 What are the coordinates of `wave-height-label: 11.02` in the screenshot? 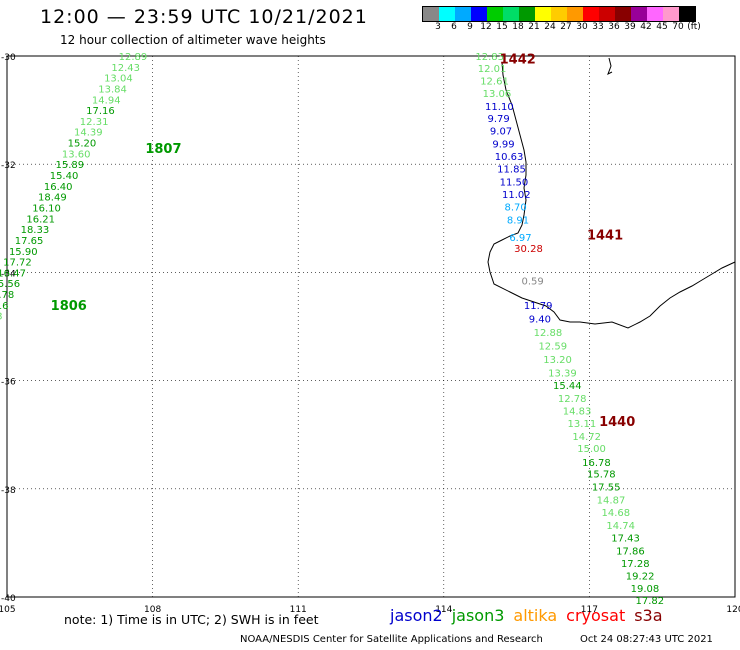 It's located at (516, 195).